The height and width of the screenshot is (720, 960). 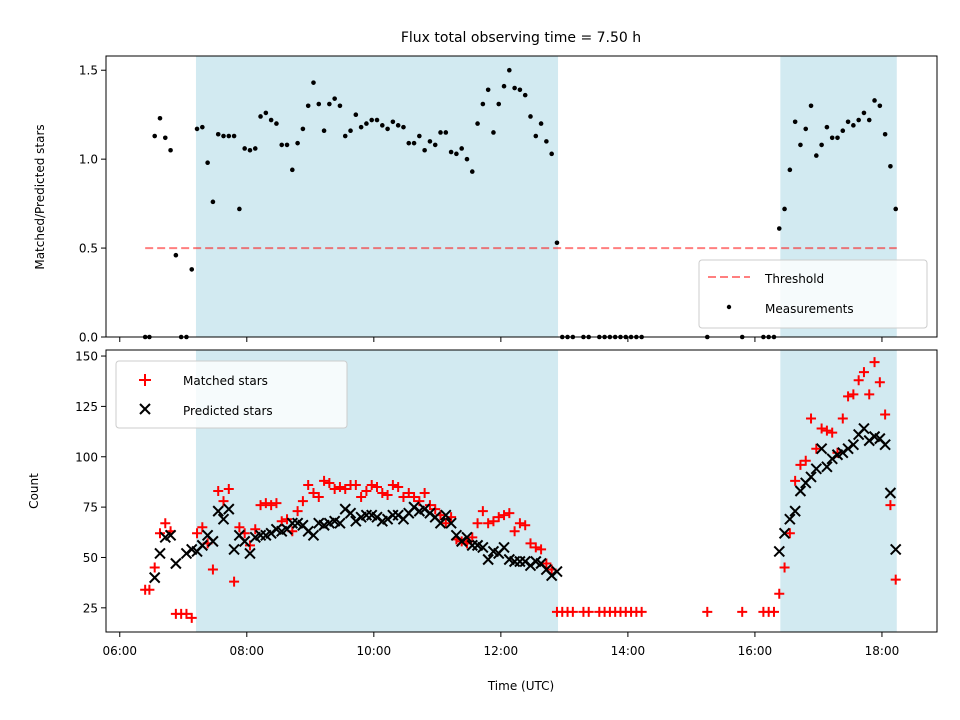 What do you see at coordinates (90, 482) in the screenshot?
I see `bottom-y-axis: 25 50 75 100 125 150` at bounding box center [90, 482].